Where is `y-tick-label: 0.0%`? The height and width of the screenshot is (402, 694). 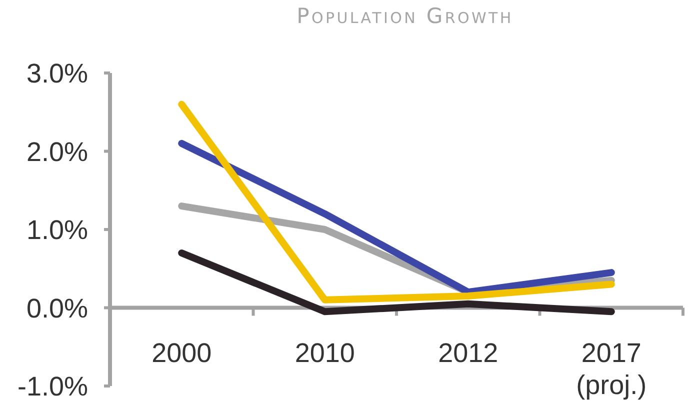 y-tick-label: 0.0% is located at coordinates (57, 308).